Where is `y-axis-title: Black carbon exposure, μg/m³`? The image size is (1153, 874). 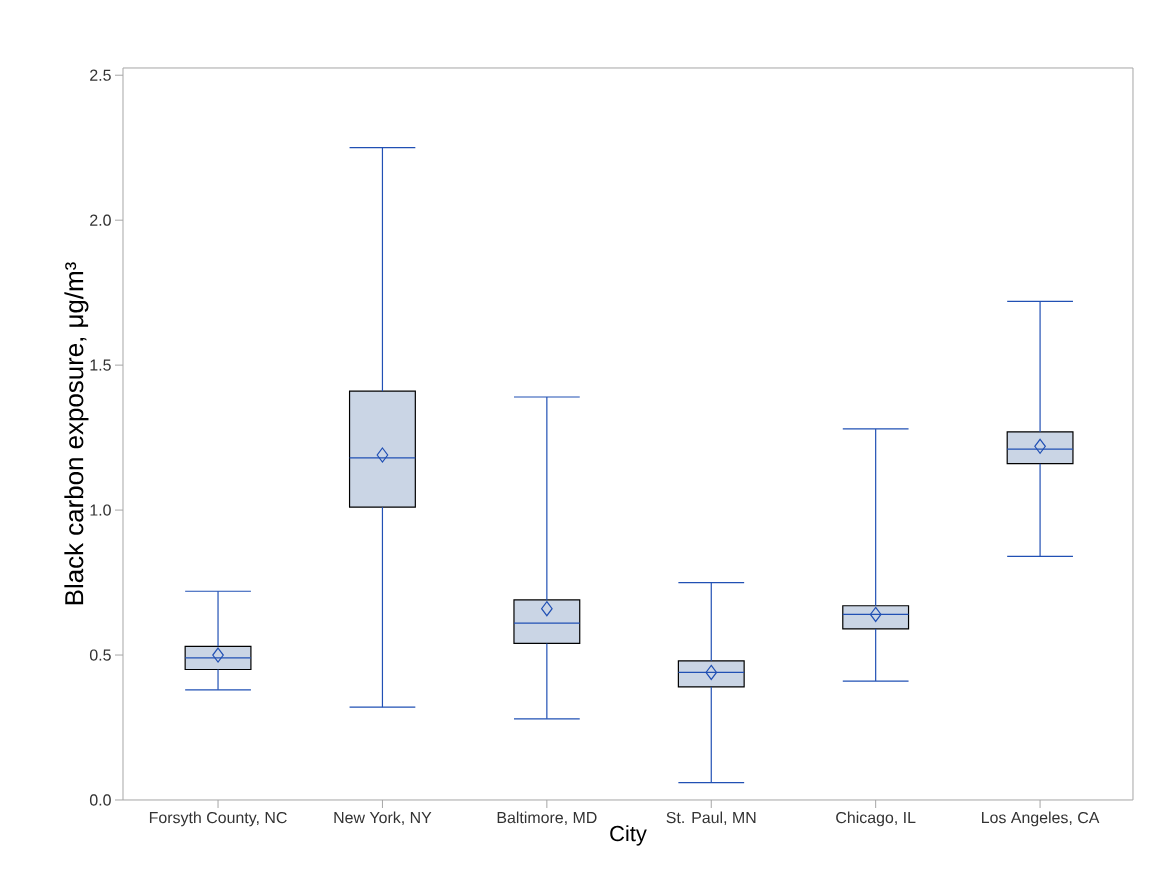 y-axis-title: Black carbon exposure, μg/m³ is located at coordinates (76, 433).